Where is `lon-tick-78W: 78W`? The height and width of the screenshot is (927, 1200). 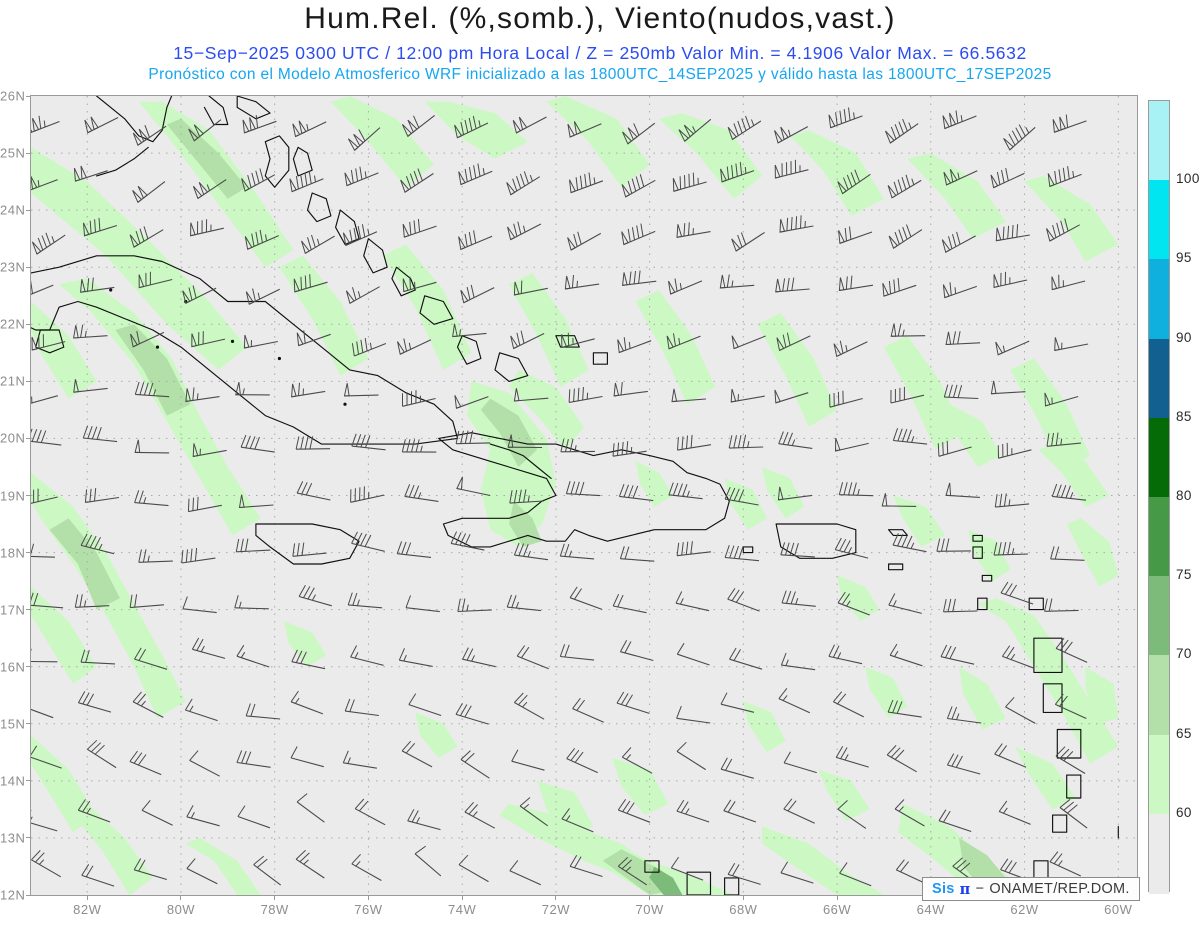
lon-tick-78W: 78W is located at coordinates (274, 909).